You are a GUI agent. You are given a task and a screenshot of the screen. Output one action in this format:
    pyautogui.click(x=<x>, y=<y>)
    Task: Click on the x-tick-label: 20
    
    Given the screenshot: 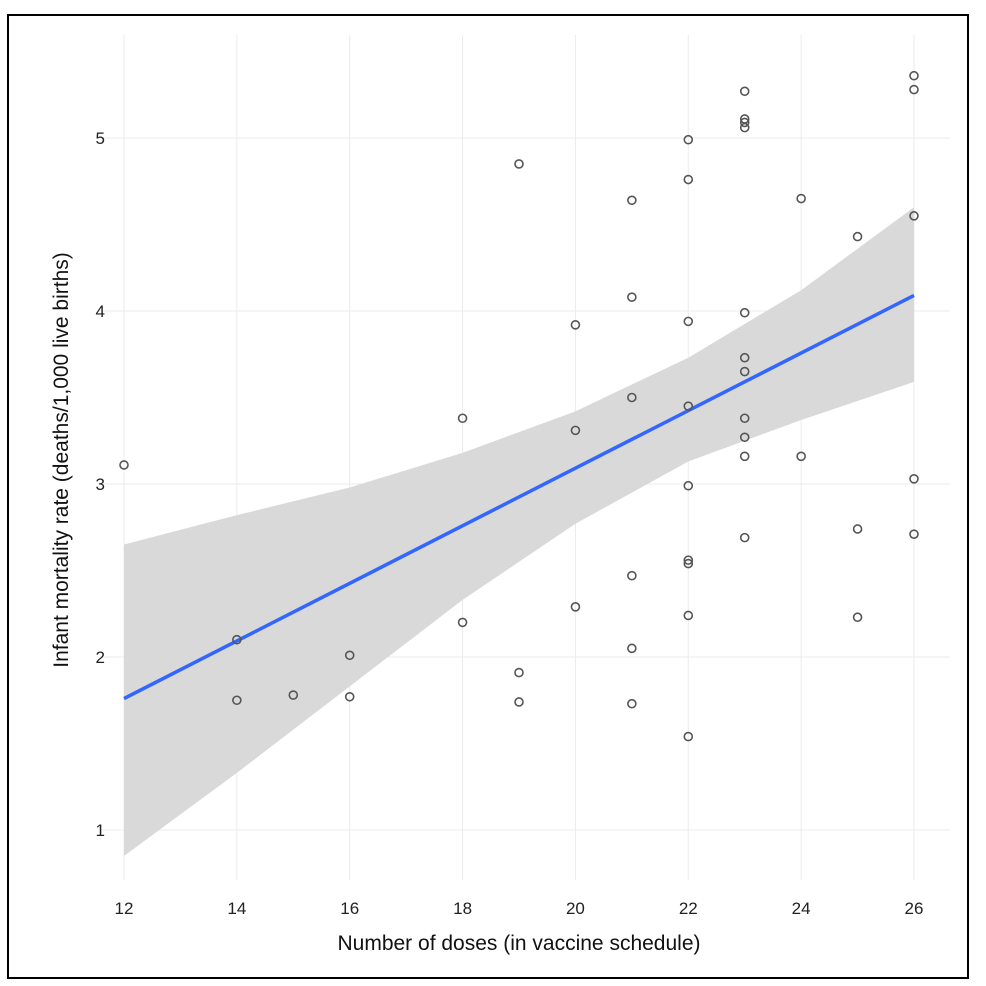 What is the action you would take?
    pyautogui.click(x=575, y=908)
    